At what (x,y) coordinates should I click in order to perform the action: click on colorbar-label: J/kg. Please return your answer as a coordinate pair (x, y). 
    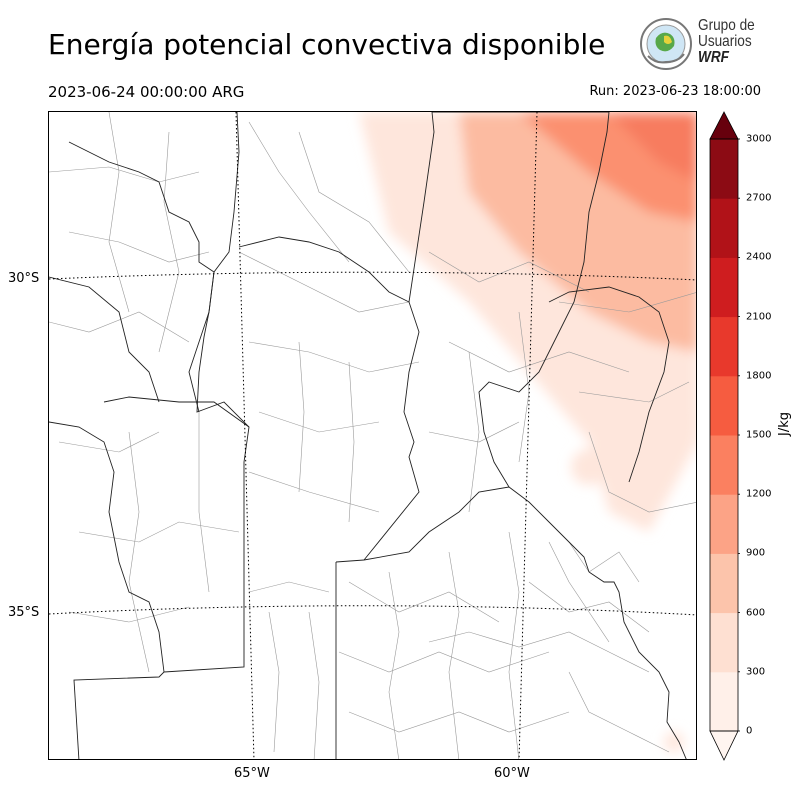
    Looking at the image, I should click on (784, 424).